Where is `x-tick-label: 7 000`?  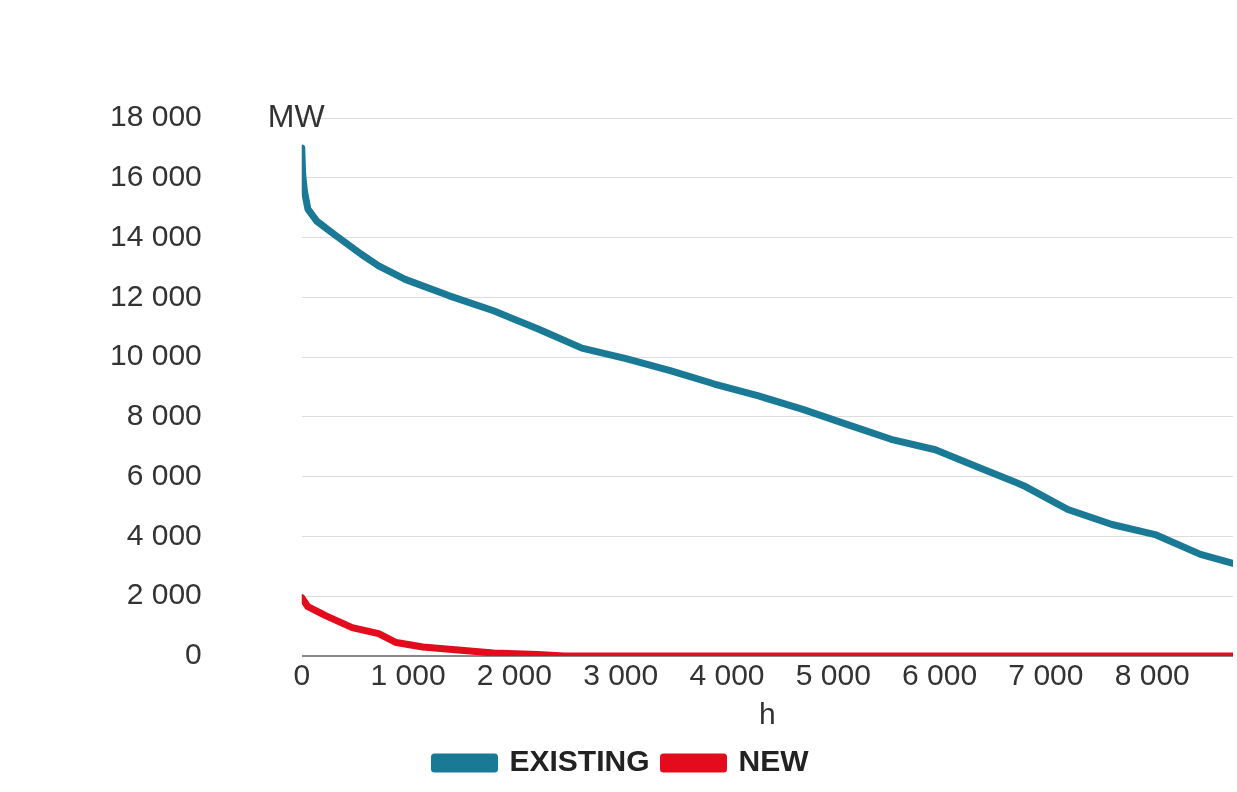
x-tick-label: 7 000 is located at coordinates (1046, 675).